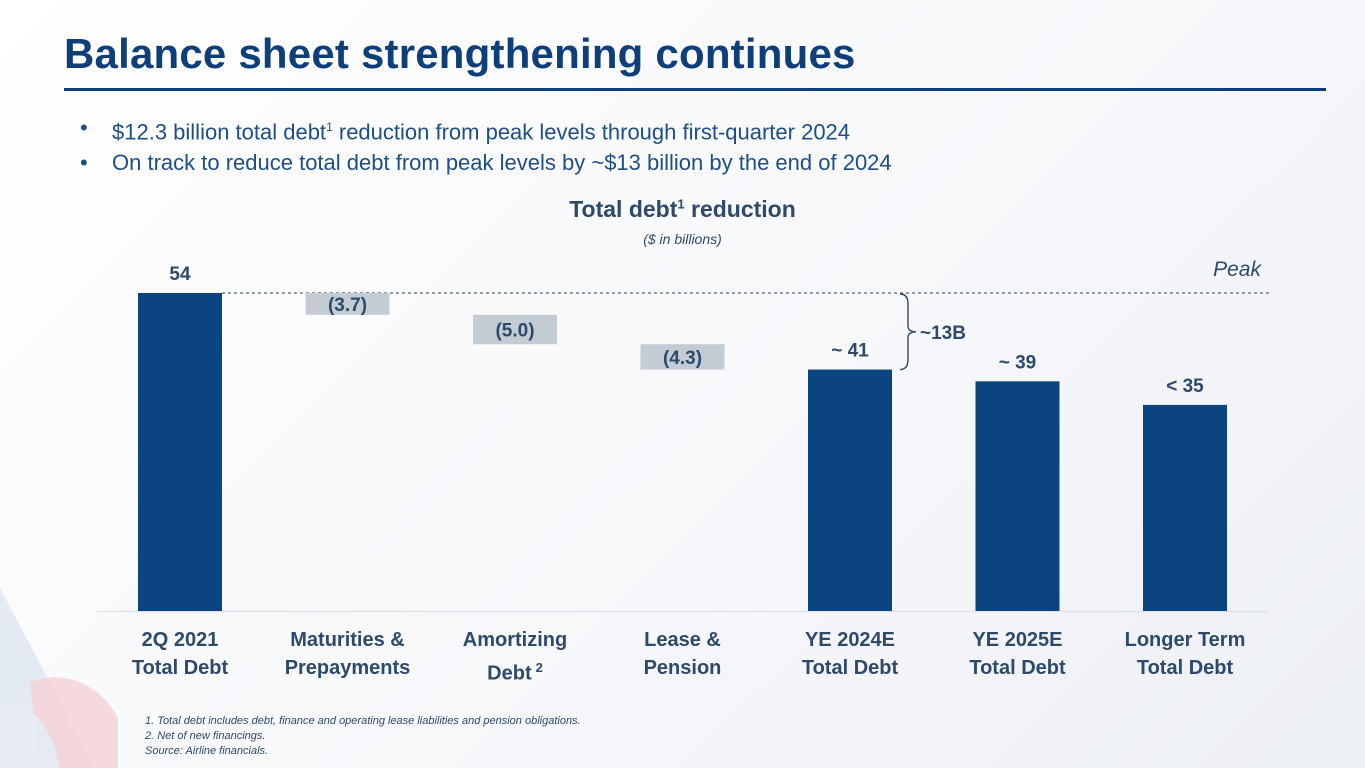 The image size is (1365, 768). Describe the element at coordinates (515, 657) in the screenshot. I see `category-label-2: Amortizing Debt 2` at that location.